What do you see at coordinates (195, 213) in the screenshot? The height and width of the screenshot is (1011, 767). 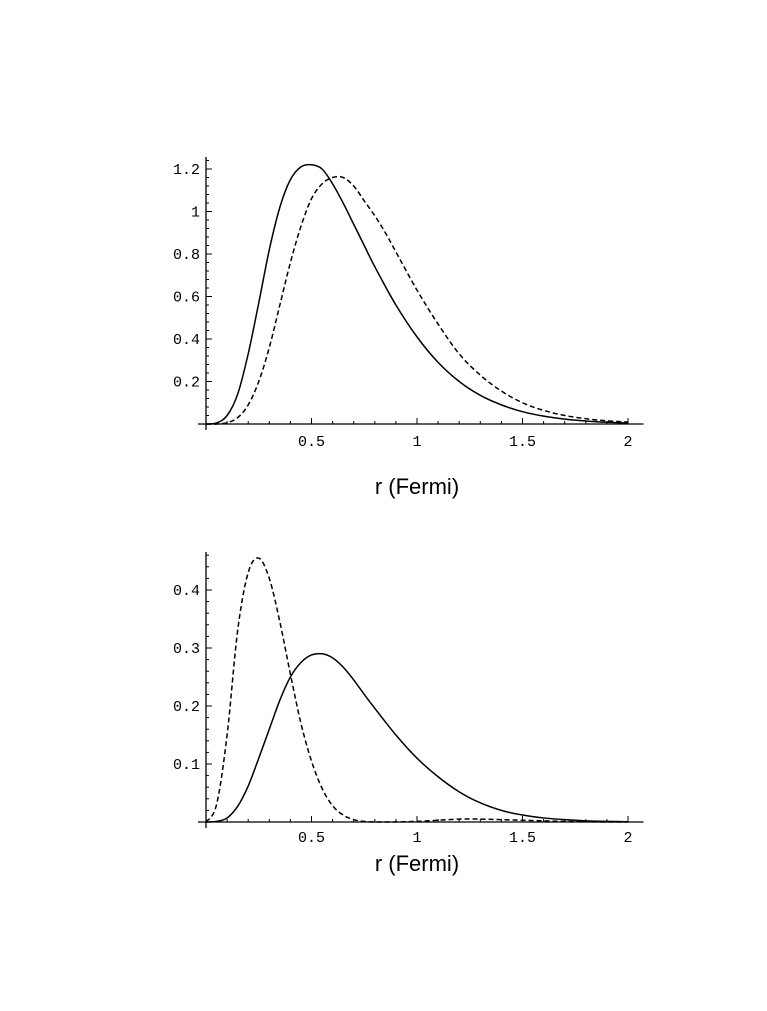 I see `y-tick-label: 1` at bounding box center [195, 213].